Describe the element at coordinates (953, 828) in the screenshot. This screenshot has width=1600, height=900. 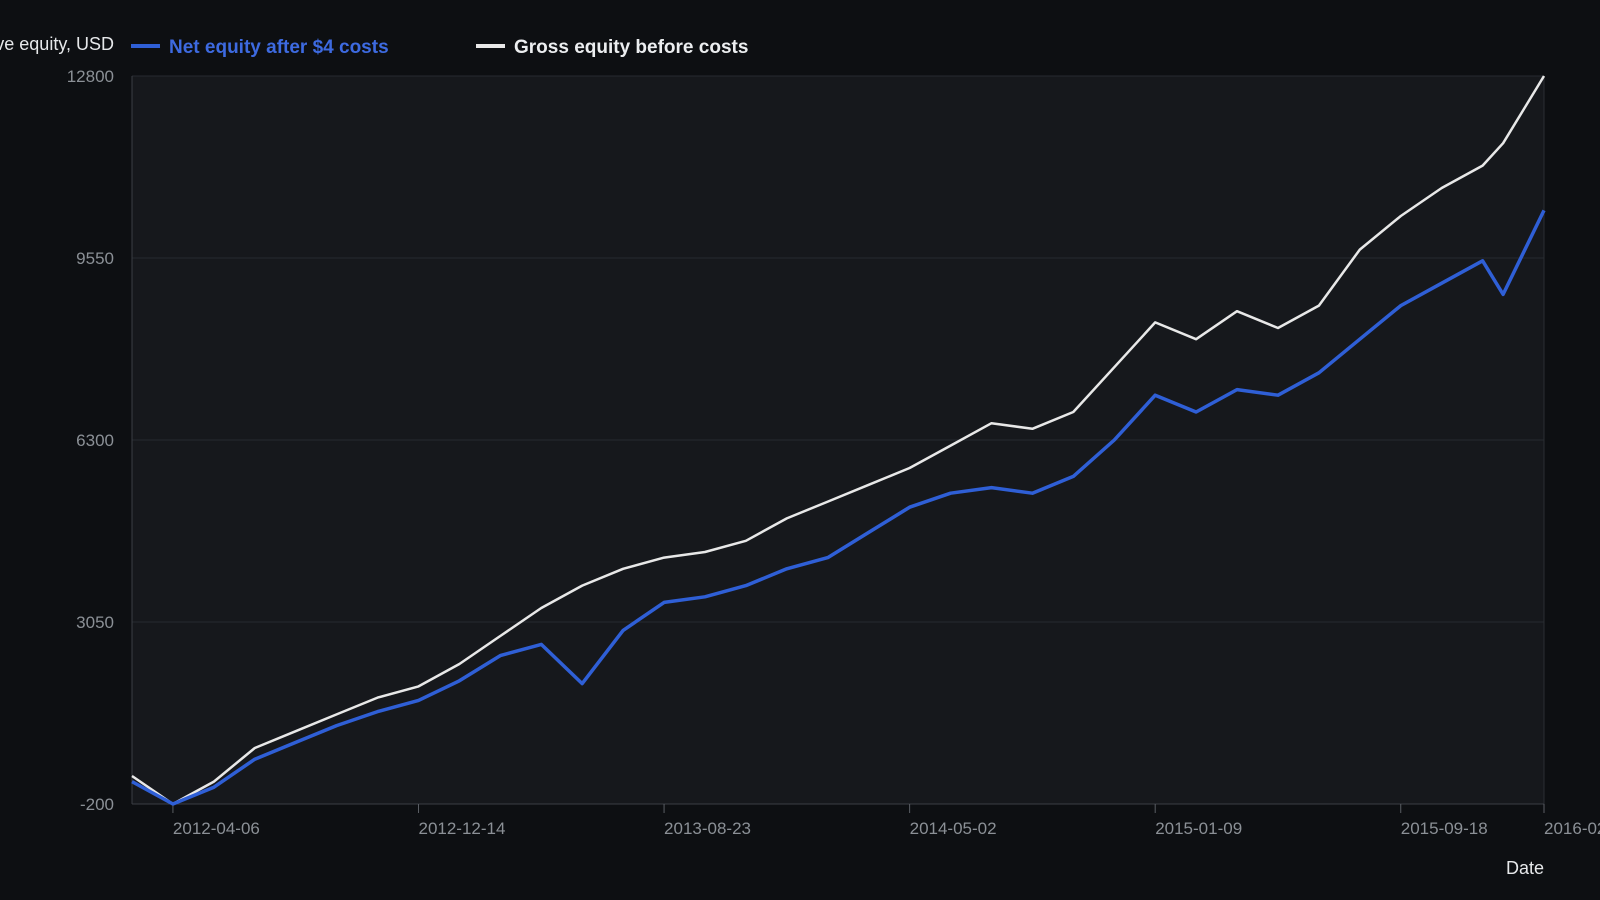
I see `x-tick-label: 2014-05-02` at that location.